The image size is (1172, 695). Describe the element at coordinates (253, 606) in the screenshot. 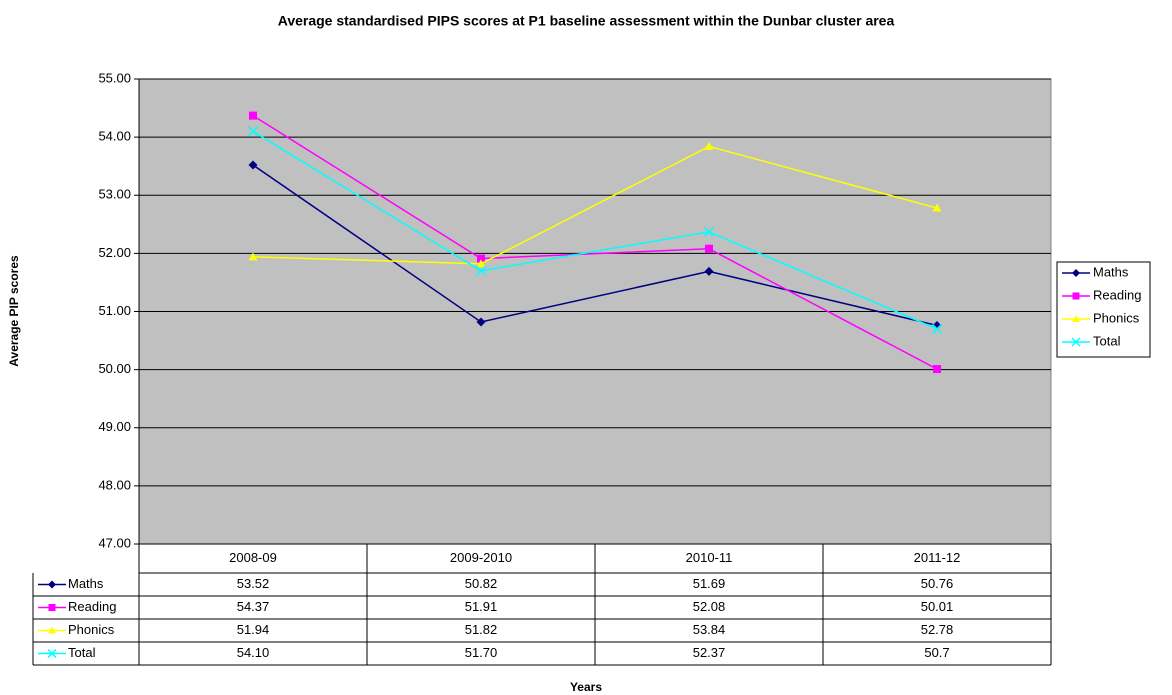

I see `table-cell: 54.37` at that location.